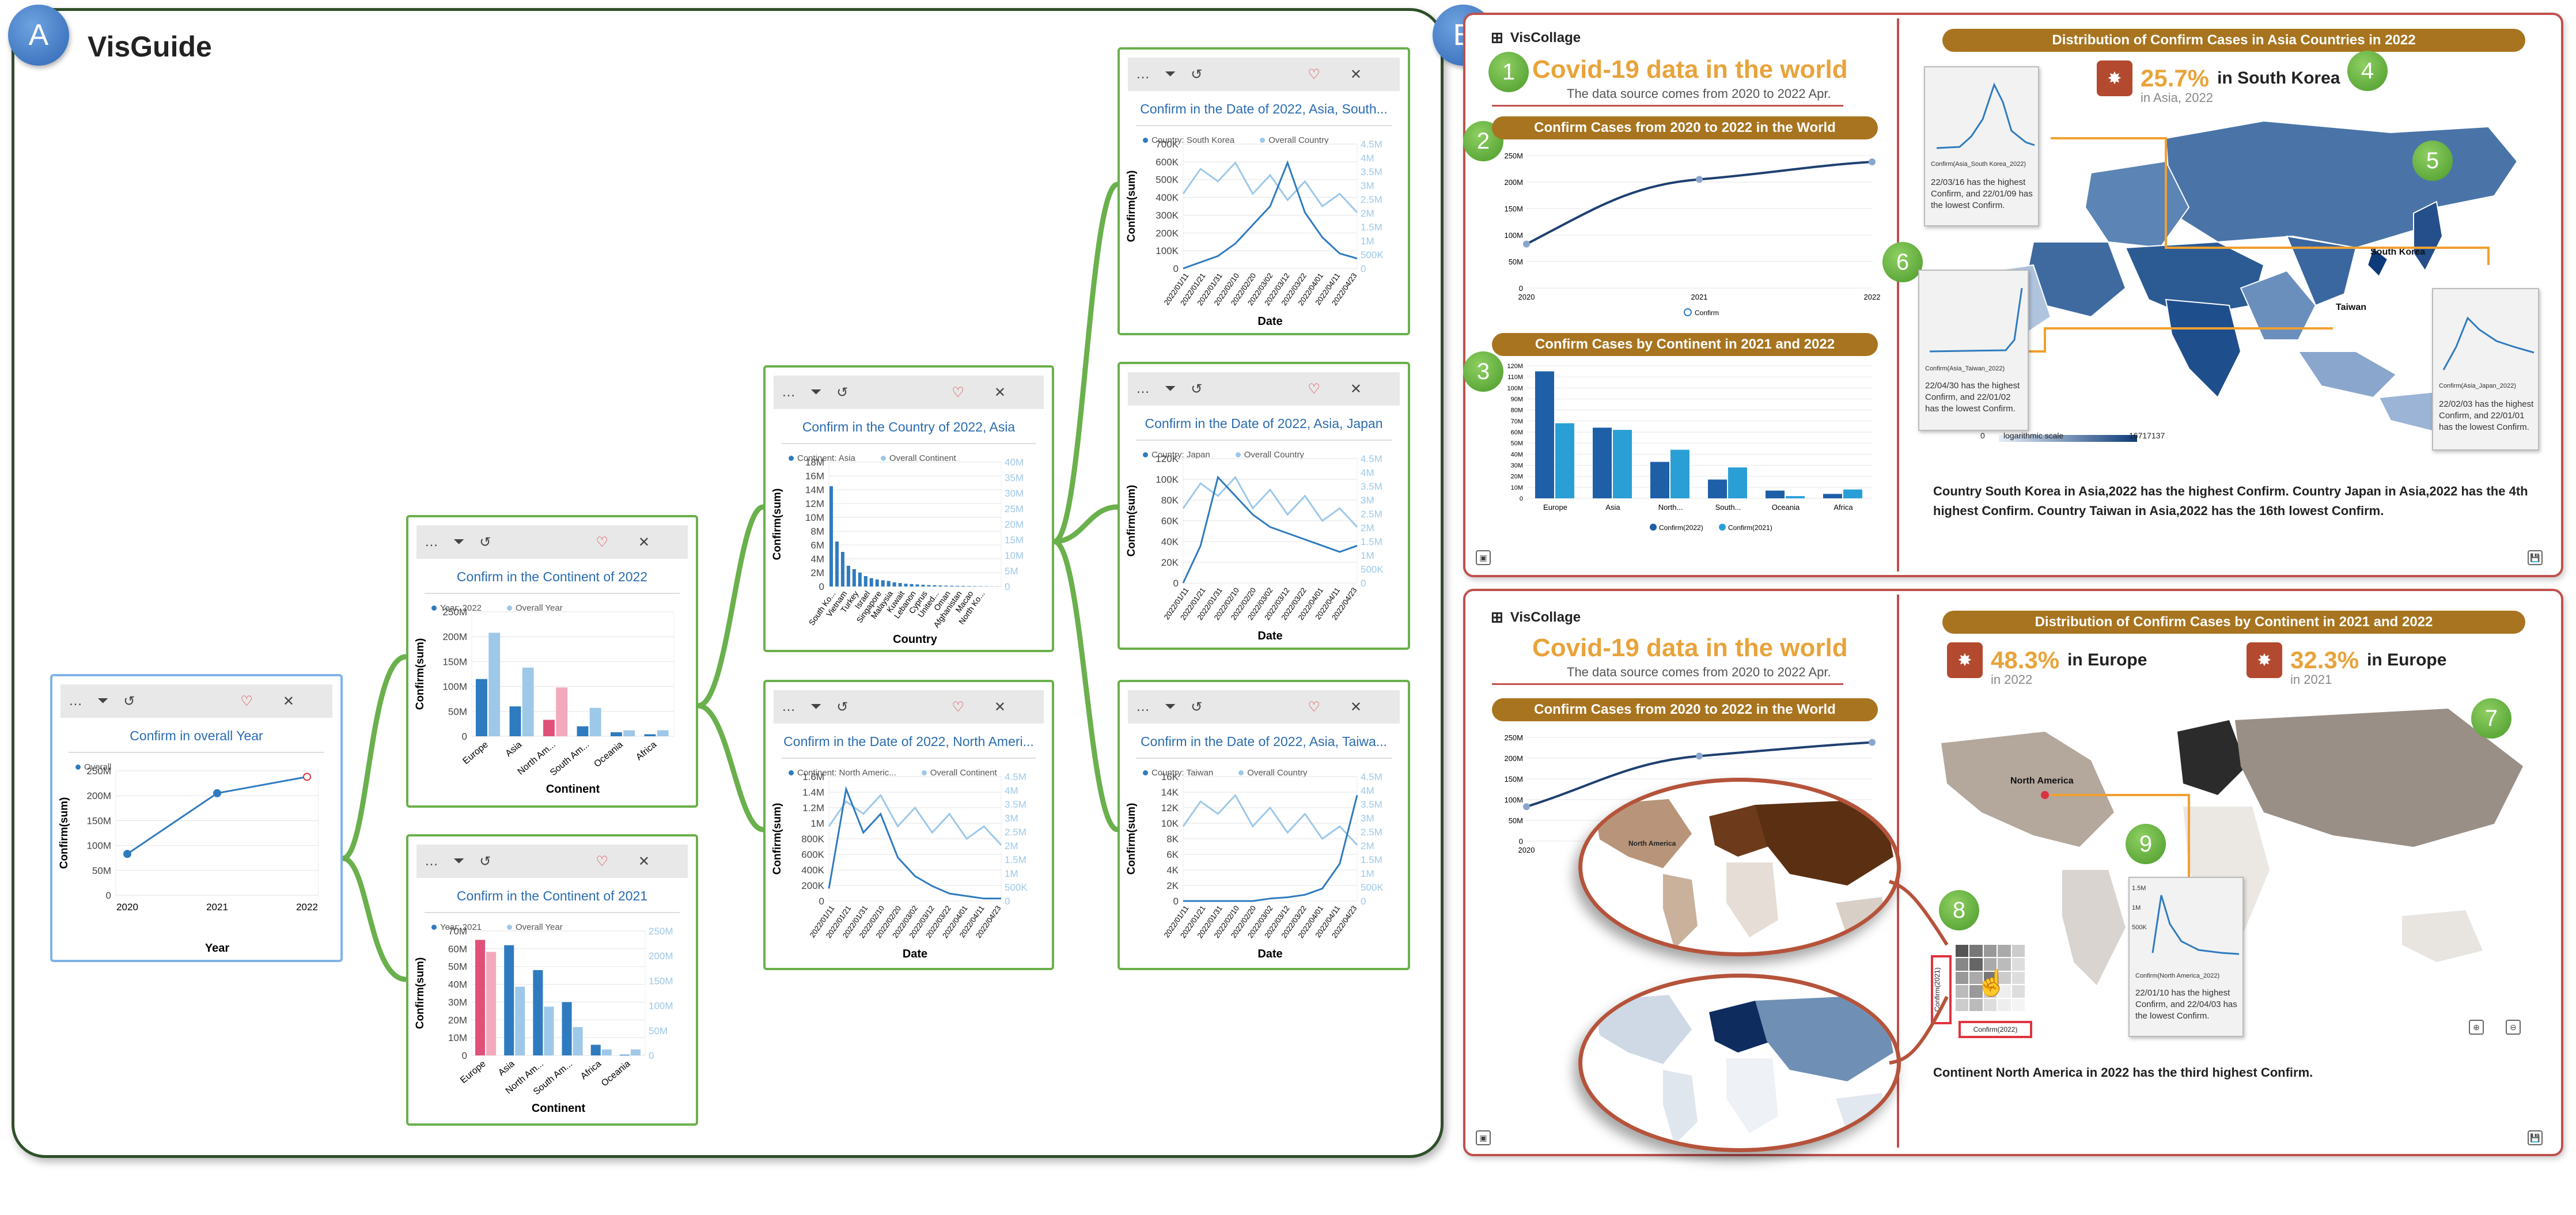 The height and width of the screenshot is (1215, 2576). I want to click on confirm-matrix, so click(1990, 978).